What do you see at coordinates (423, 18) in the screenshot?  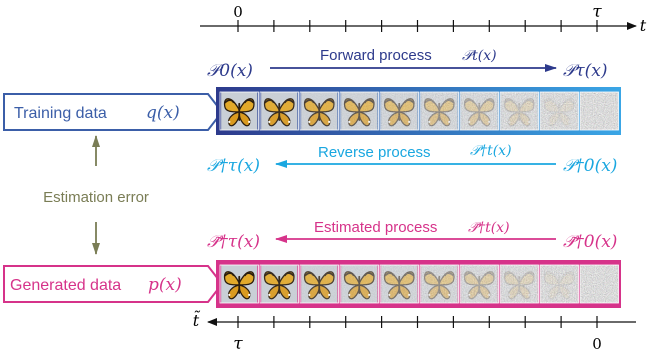 I see `top-time-axis: 0 τ t` at bounding box center [423, 18].